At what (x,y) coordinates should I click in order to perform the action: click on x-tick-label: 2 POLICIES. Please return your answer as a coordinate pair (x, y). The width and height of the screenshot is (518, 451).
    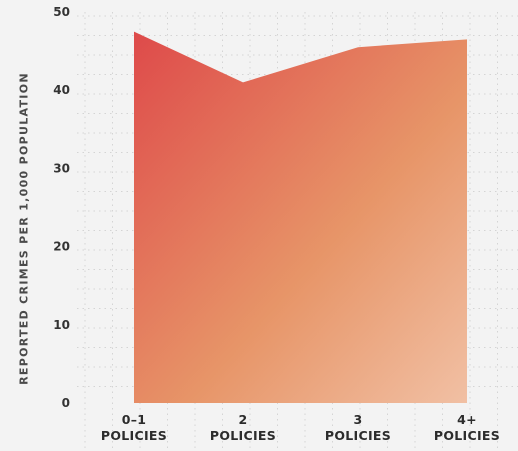
    Looking at the image, I should click on (243, 427).